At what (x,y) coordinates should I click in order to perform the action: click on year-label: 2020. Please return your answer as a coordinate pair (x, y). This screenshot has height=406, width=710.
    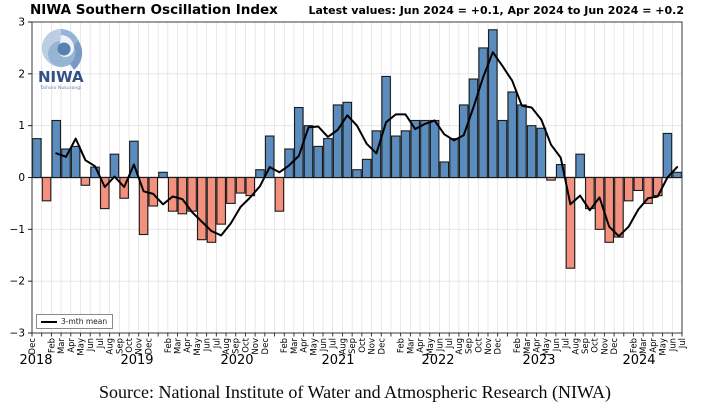
    Looking at the image, I should click on (236, 360).